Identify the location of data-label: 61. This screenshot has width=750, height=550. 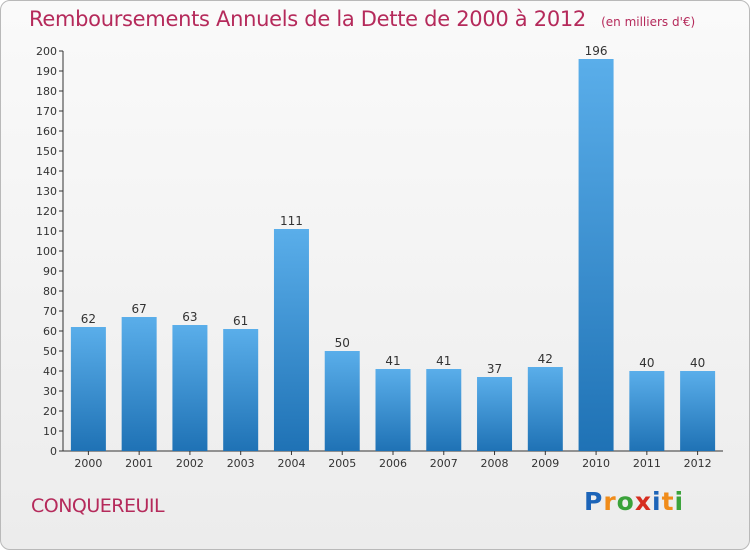
(240, 321).